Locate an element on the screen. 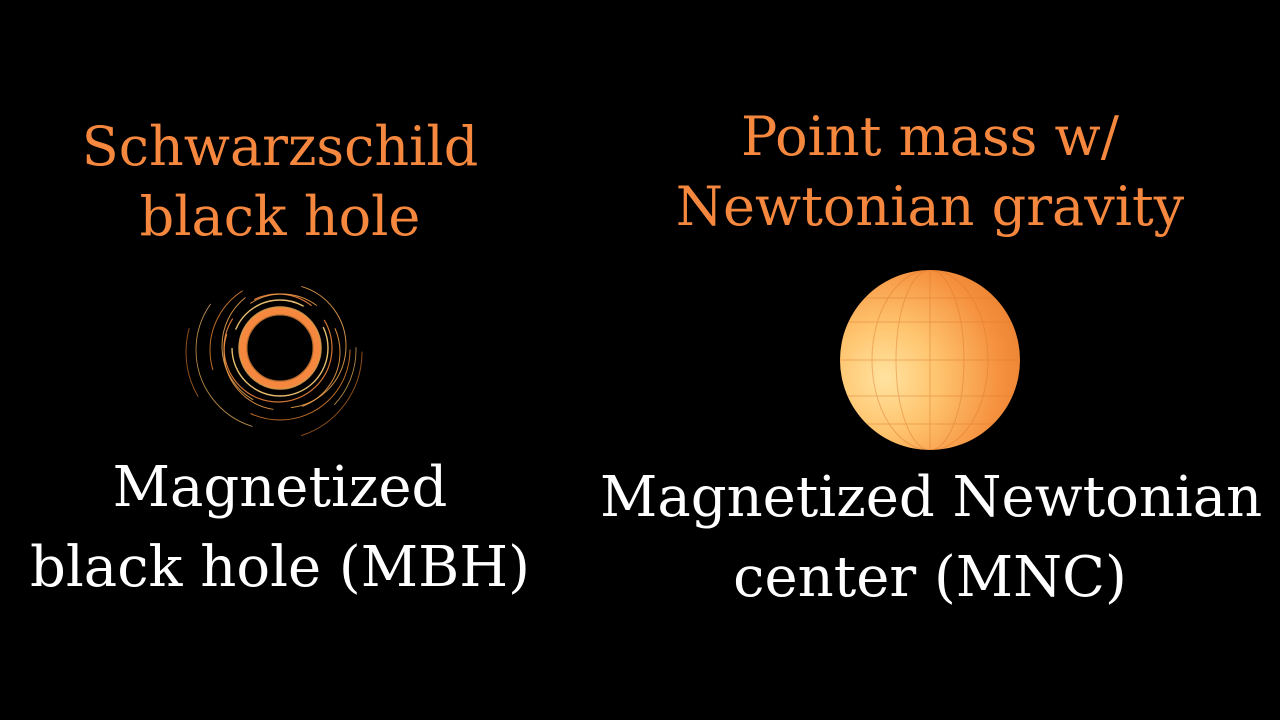 The width and height of the screenshot is (1280, 720). orange-sphere-icon is located at coordinates (930, 360).